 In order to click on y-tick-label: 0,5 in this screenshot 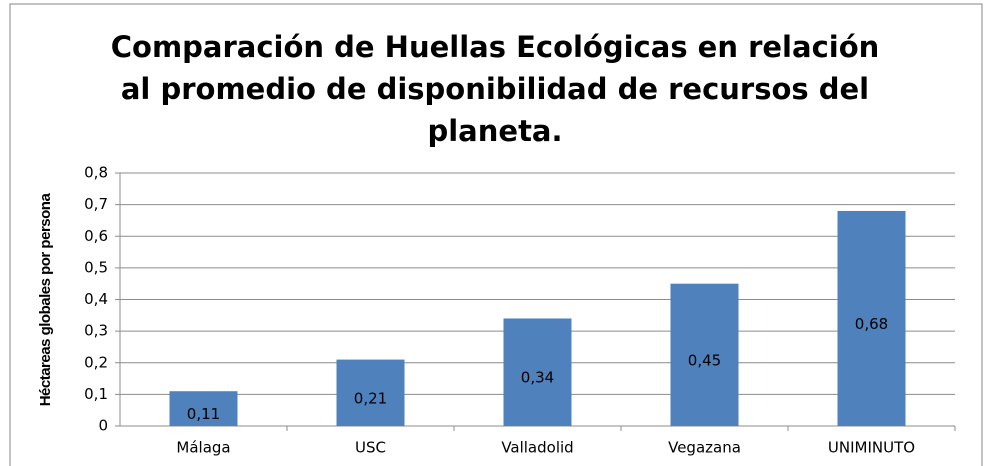, I will do `click(96, 267)`.